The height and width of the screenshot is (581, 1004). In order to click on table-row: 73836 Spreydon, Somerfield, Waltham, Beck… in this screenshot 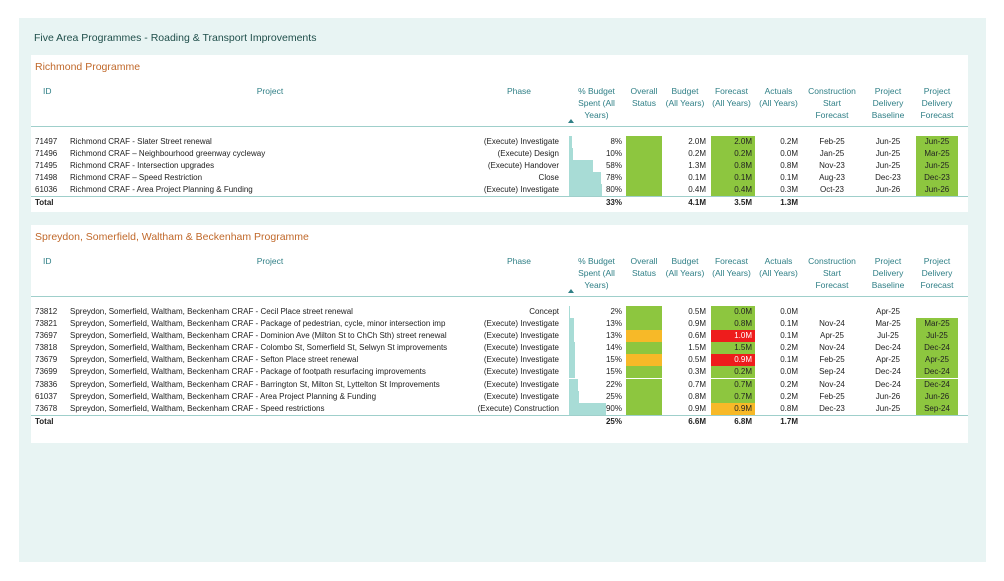, I will do `click(499, 384)`.